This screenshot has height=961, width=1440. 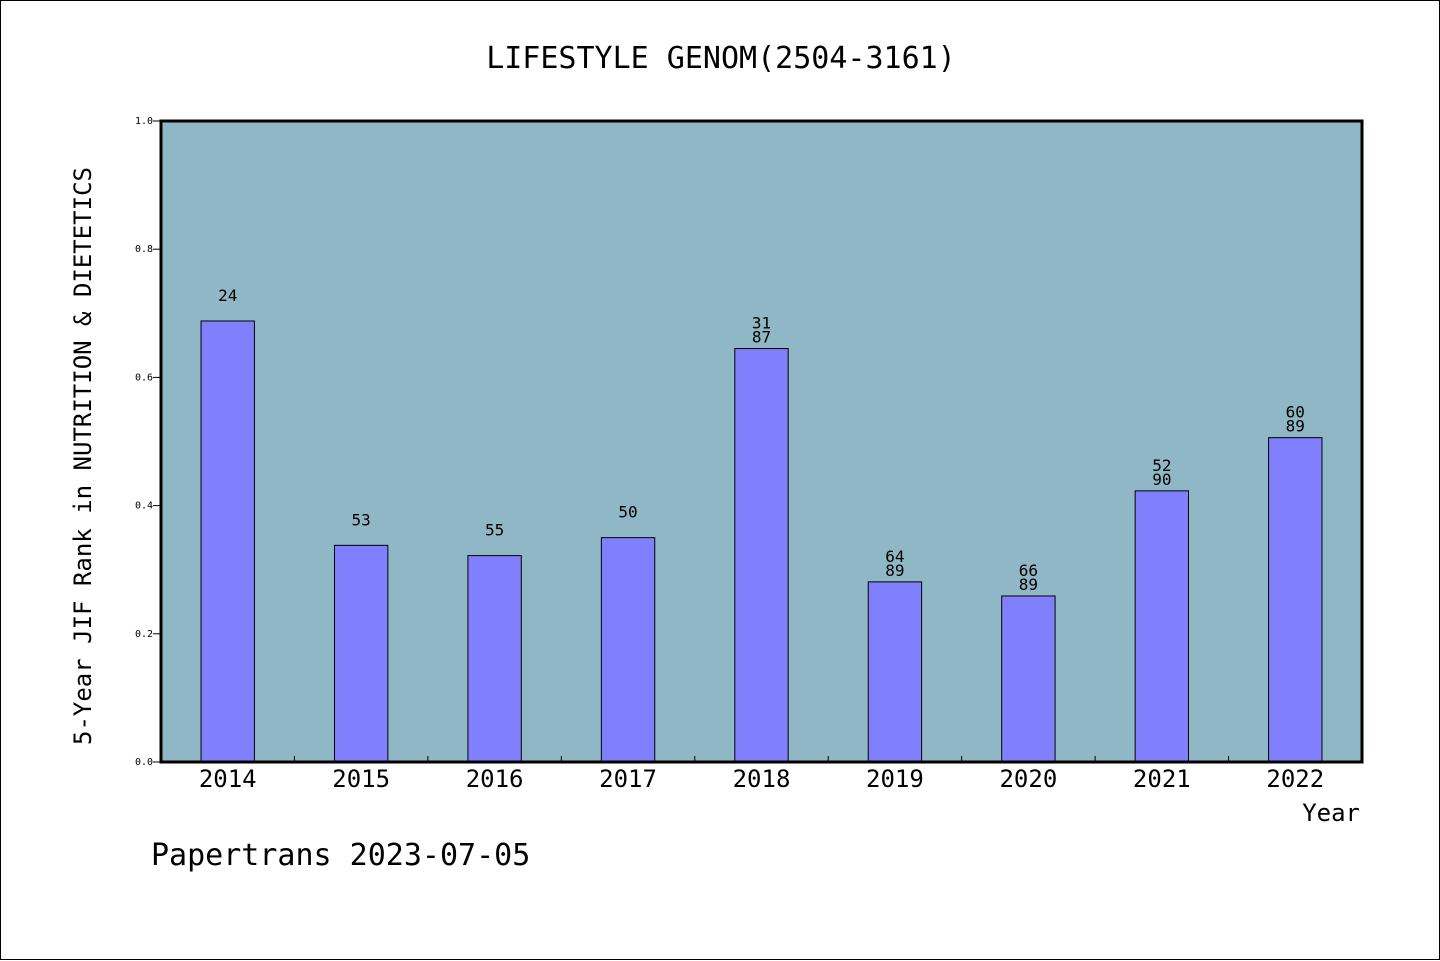 What do you see at coordinates (227, 295) in the screenshot?
I see `bar-data-label: 24` at bounding box center [227, 295].